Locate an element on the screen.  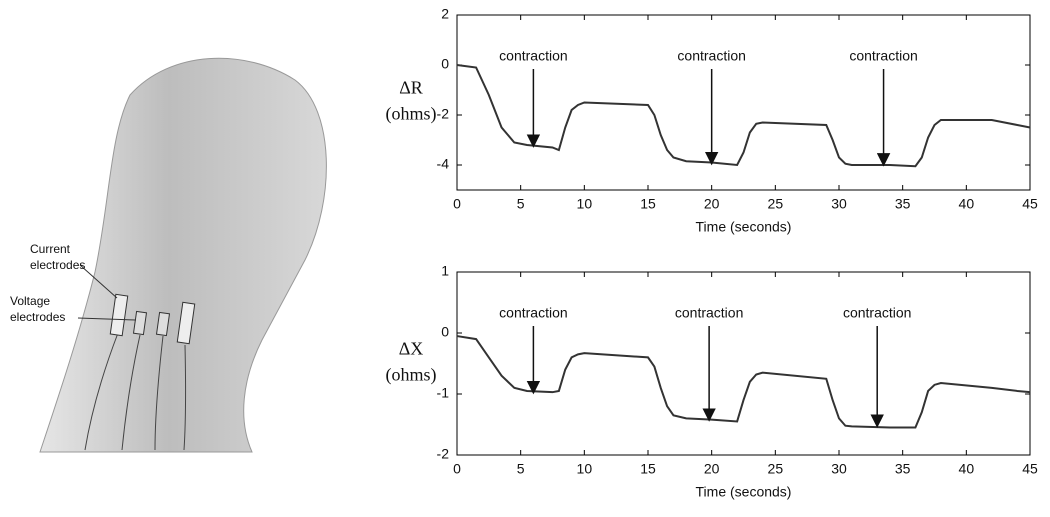
label: Voltage is located at coordinates (30, 301).